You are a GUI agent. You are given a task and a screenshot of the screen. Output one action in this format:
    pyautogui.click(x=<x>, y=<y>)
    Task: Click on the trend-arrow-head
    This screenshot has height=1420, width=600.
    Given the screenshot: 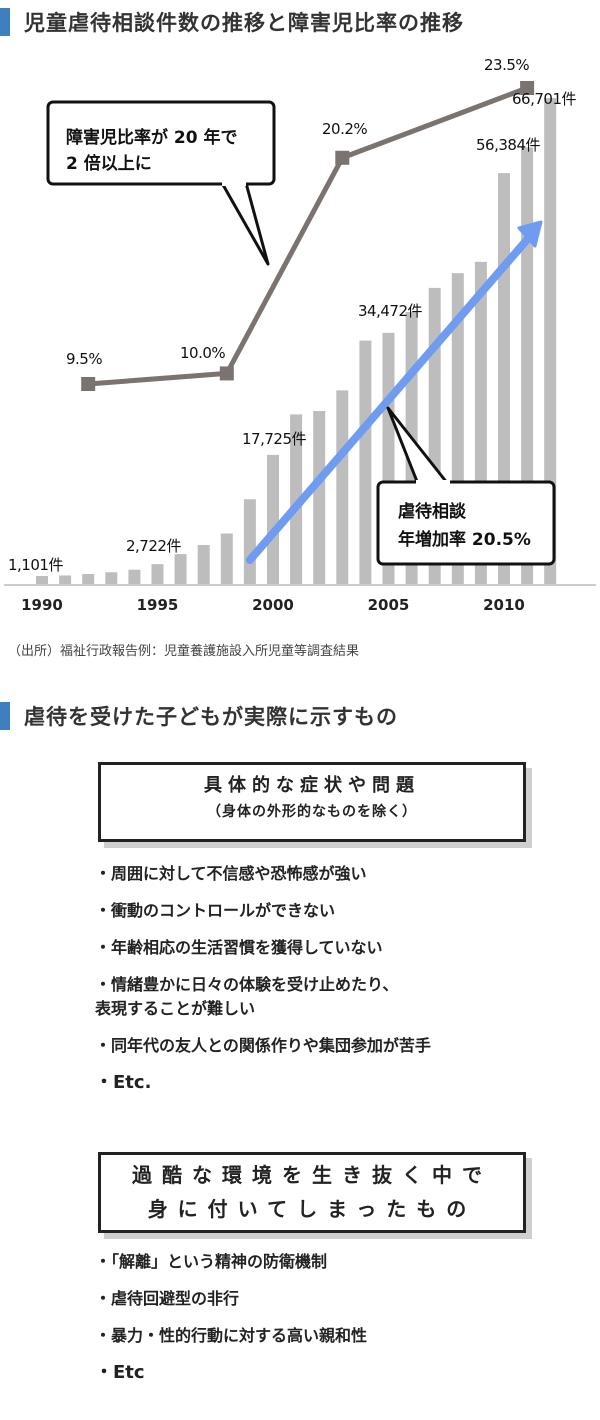 What is the action you would take?
    pyautogui.click(x=530, y=234)
    